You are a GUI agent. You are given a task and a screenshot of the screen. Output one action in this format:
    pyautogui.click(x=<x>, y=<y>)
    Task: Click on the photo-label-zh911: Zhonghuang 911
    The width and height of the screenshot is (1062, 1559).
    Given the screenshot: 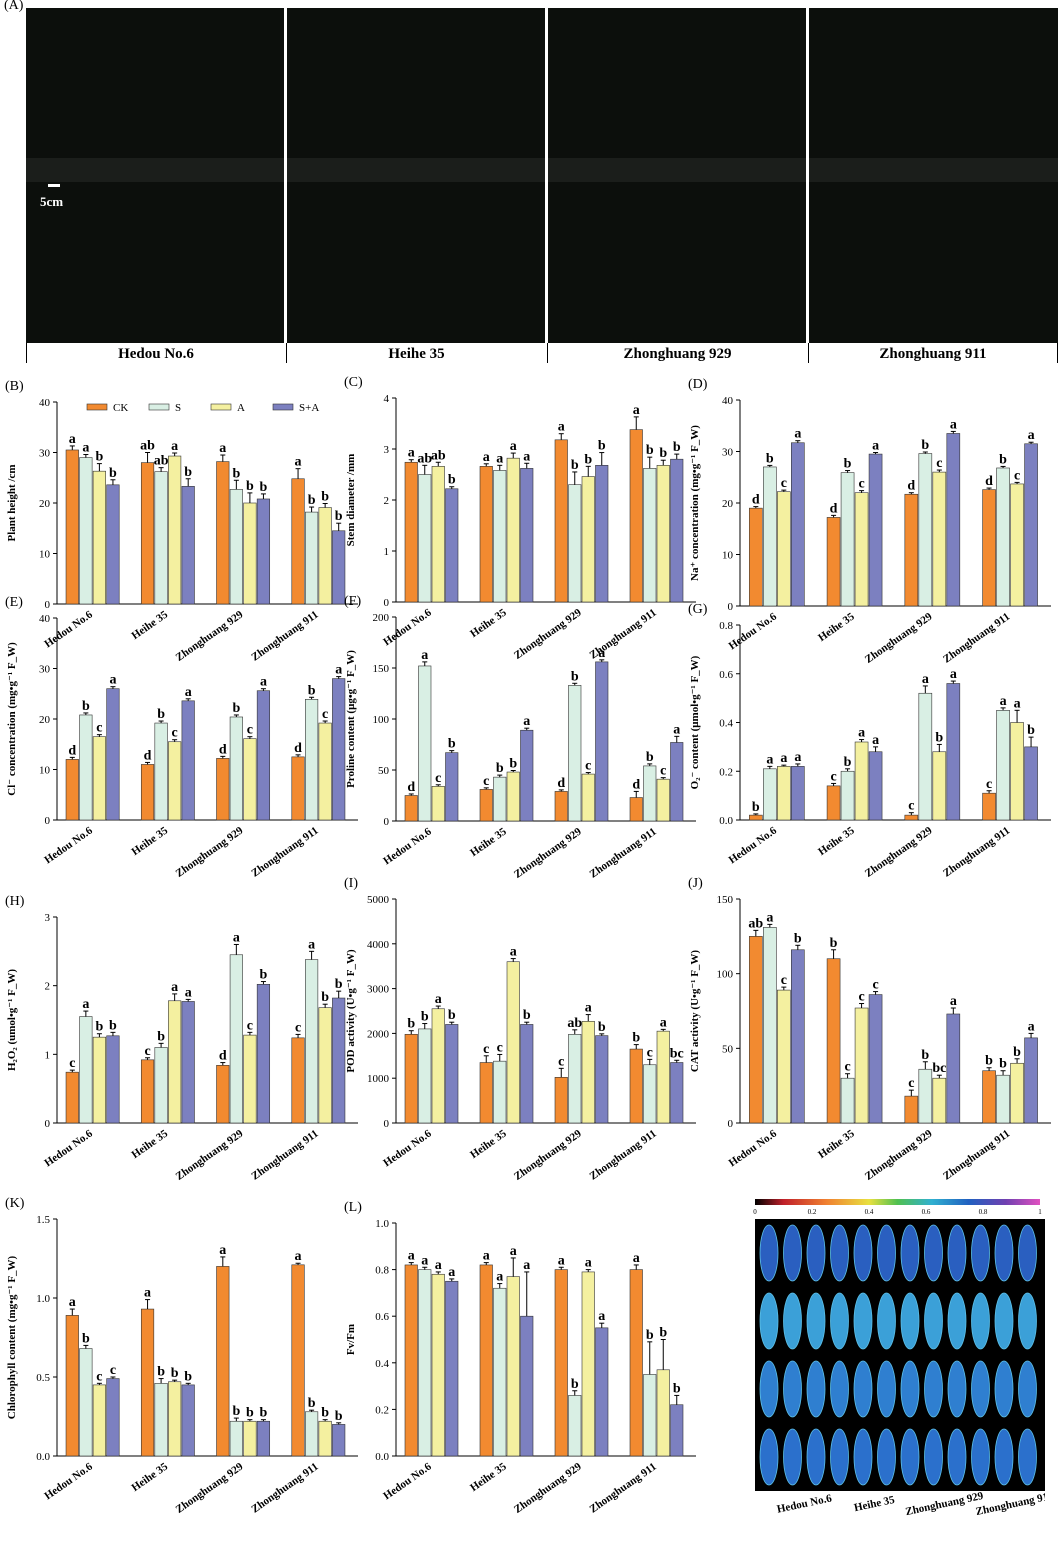 What is the action you would take?
    pyautogui.click(x=933, y=354)
    